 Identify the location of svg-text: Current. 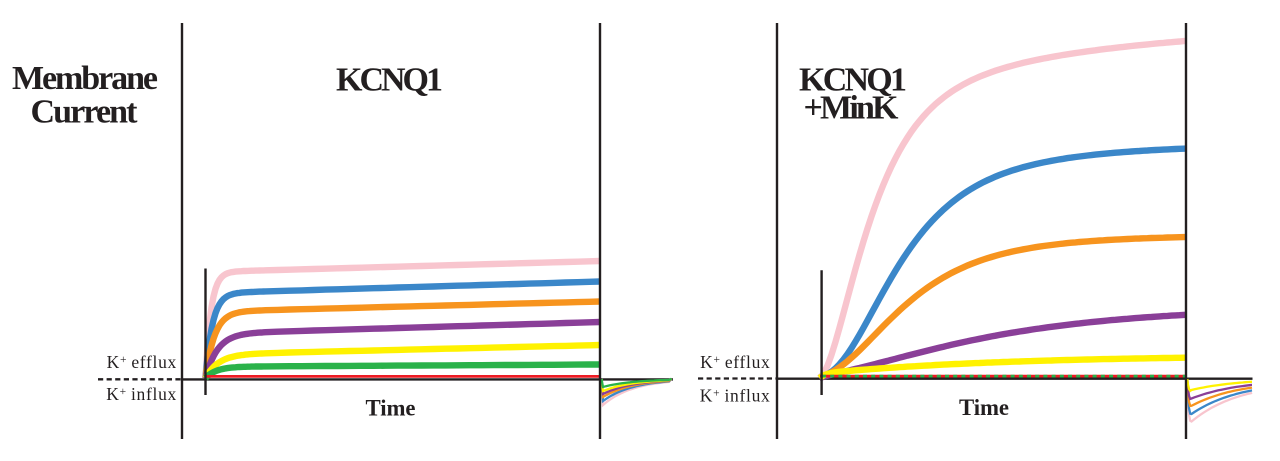
(85, 112).